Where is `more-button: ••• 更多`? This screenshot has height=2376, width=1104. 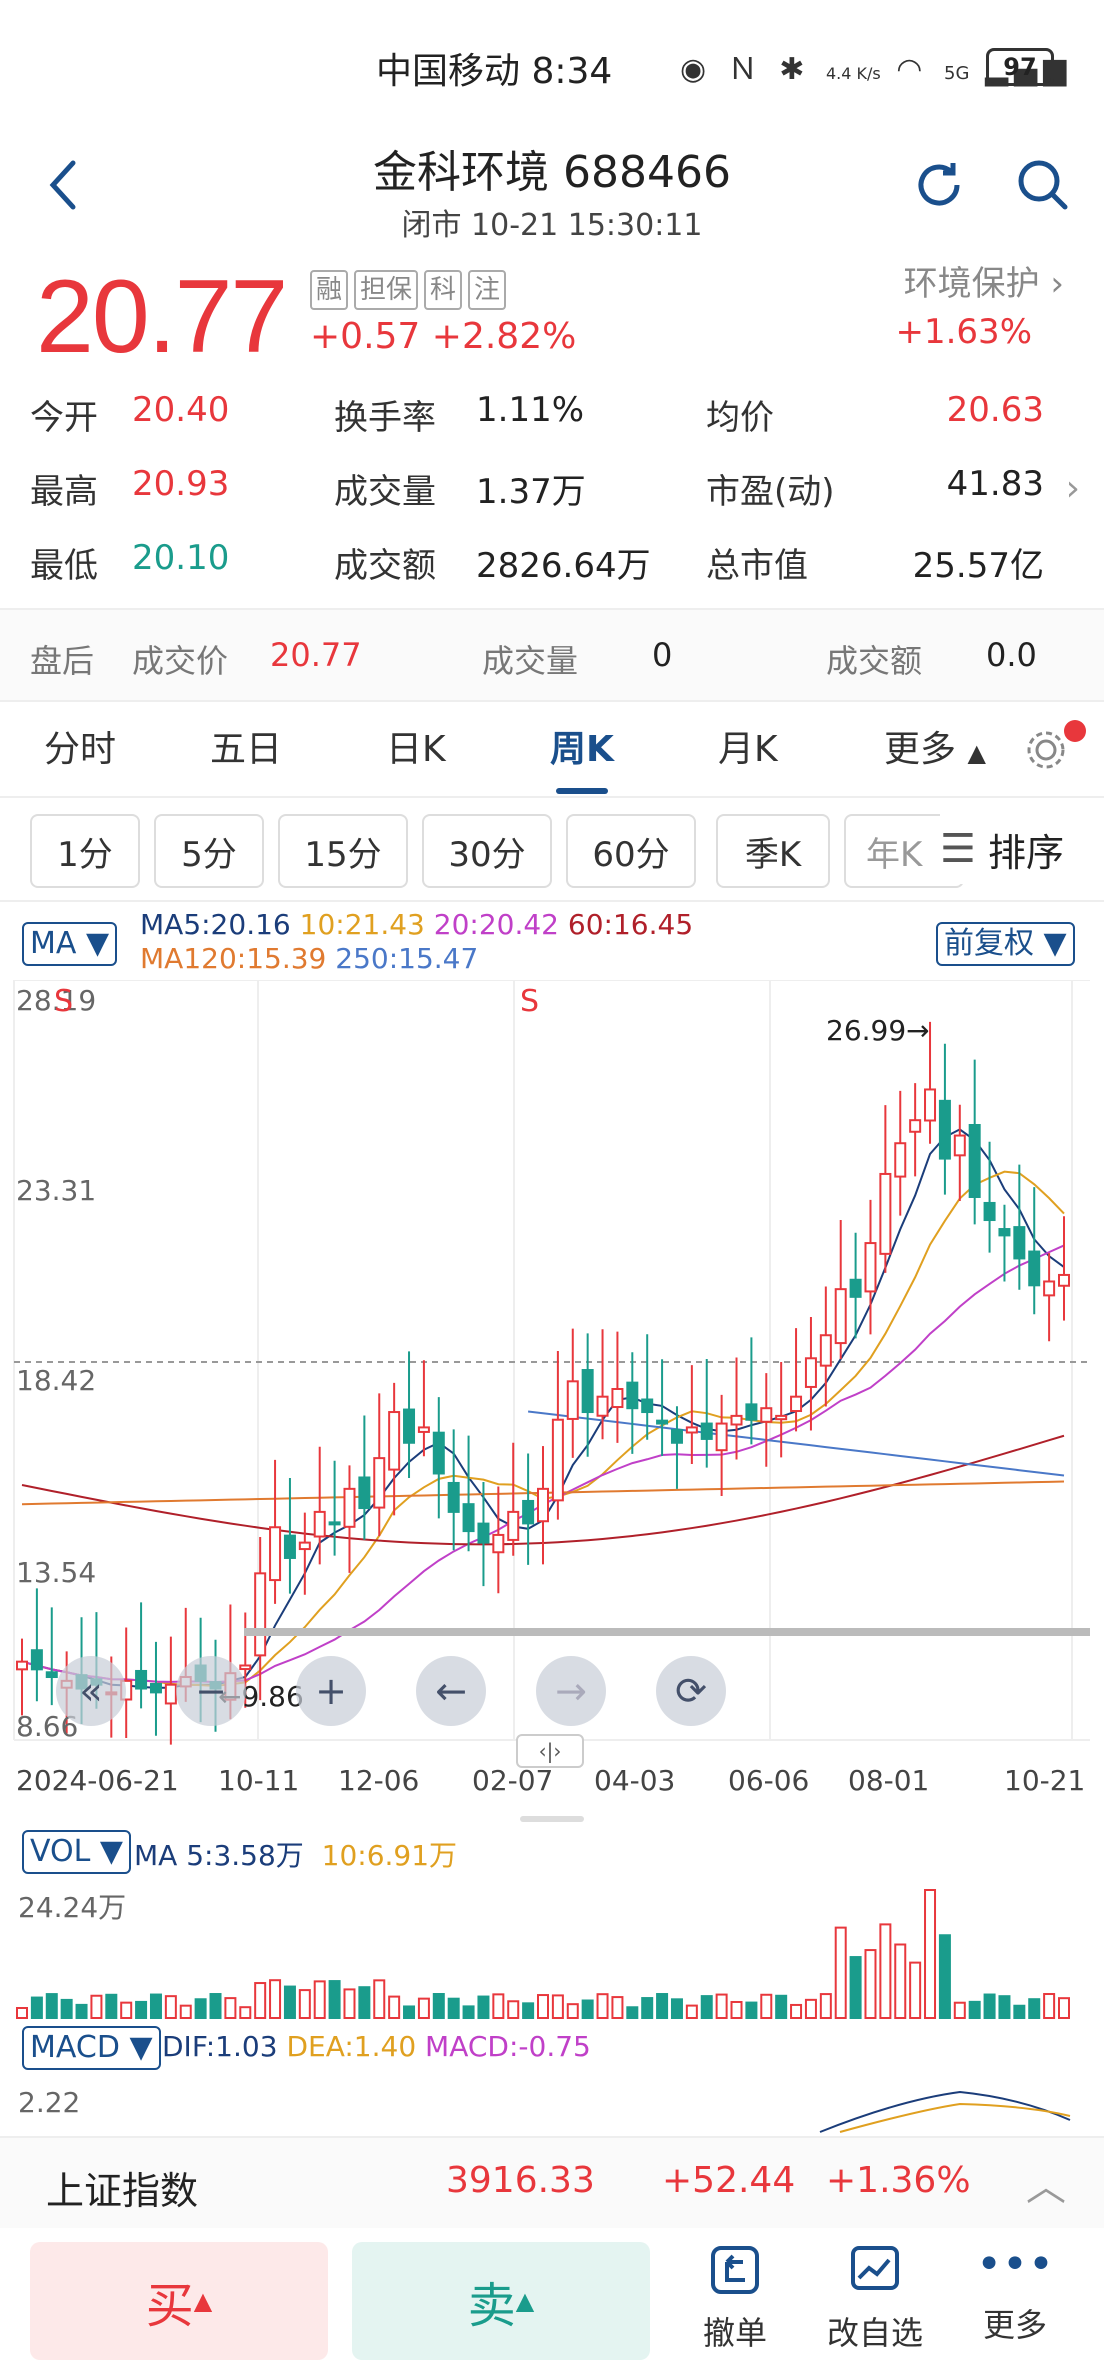 more-button: ••• 更多 is located at coordinates (1015, 2293).